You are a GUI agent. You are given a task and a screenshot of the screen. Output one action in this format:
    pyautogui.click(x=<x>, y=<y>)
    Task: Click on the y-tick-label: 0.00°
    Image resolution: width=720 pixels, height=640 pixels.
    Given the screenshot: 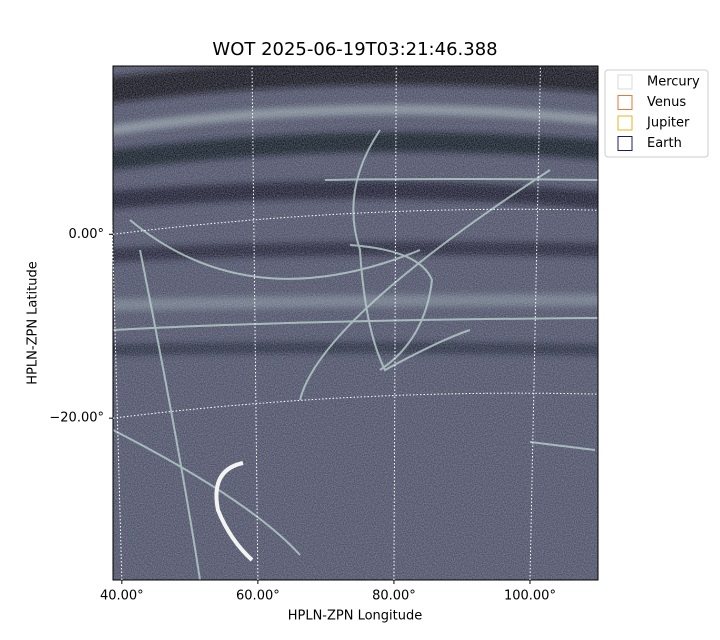 What is the action you would take?
    pyautogui.click(x=86, y=234)
    